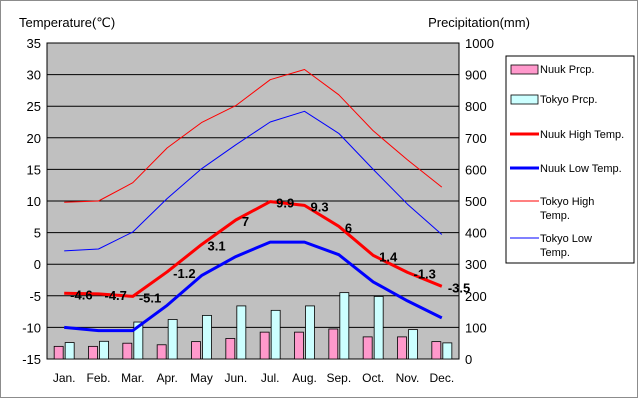 The image size is (640, 404). Describe the element at coordinates (441, 378) in the screenshot. I see `category-label: Dec.` at that location.